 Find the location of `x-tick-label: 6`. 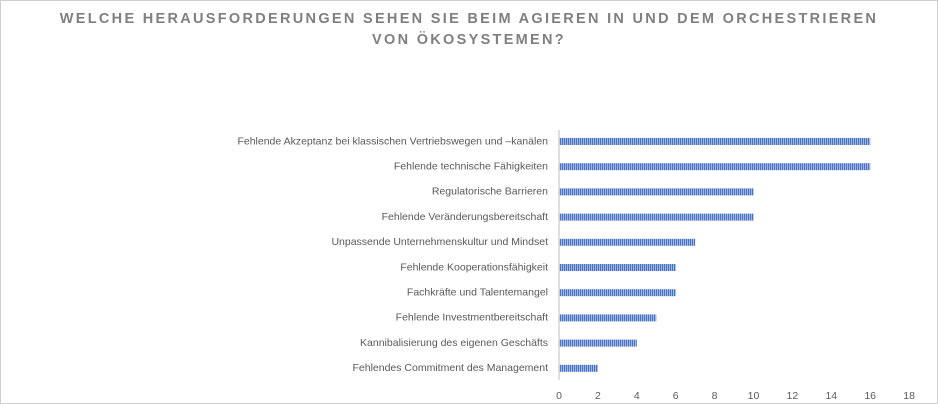

x-tick-label: 6 is located at coordinates (676, 396).